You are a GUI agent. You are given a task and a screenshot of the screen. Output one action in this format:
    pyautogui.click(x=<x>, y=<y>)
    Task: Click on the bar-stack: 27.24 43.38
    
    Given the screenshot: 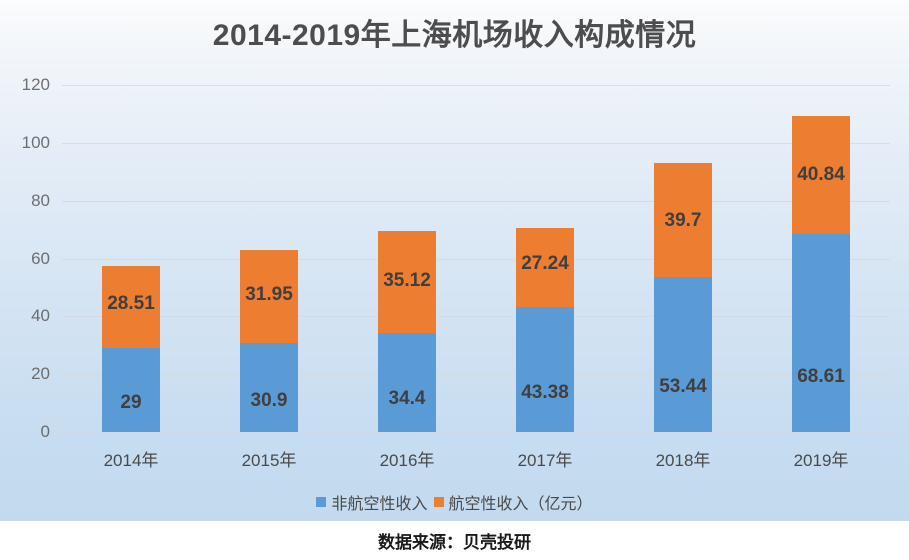 What is the action you would take?
    pyautogui.click(x=545, y=329)
    